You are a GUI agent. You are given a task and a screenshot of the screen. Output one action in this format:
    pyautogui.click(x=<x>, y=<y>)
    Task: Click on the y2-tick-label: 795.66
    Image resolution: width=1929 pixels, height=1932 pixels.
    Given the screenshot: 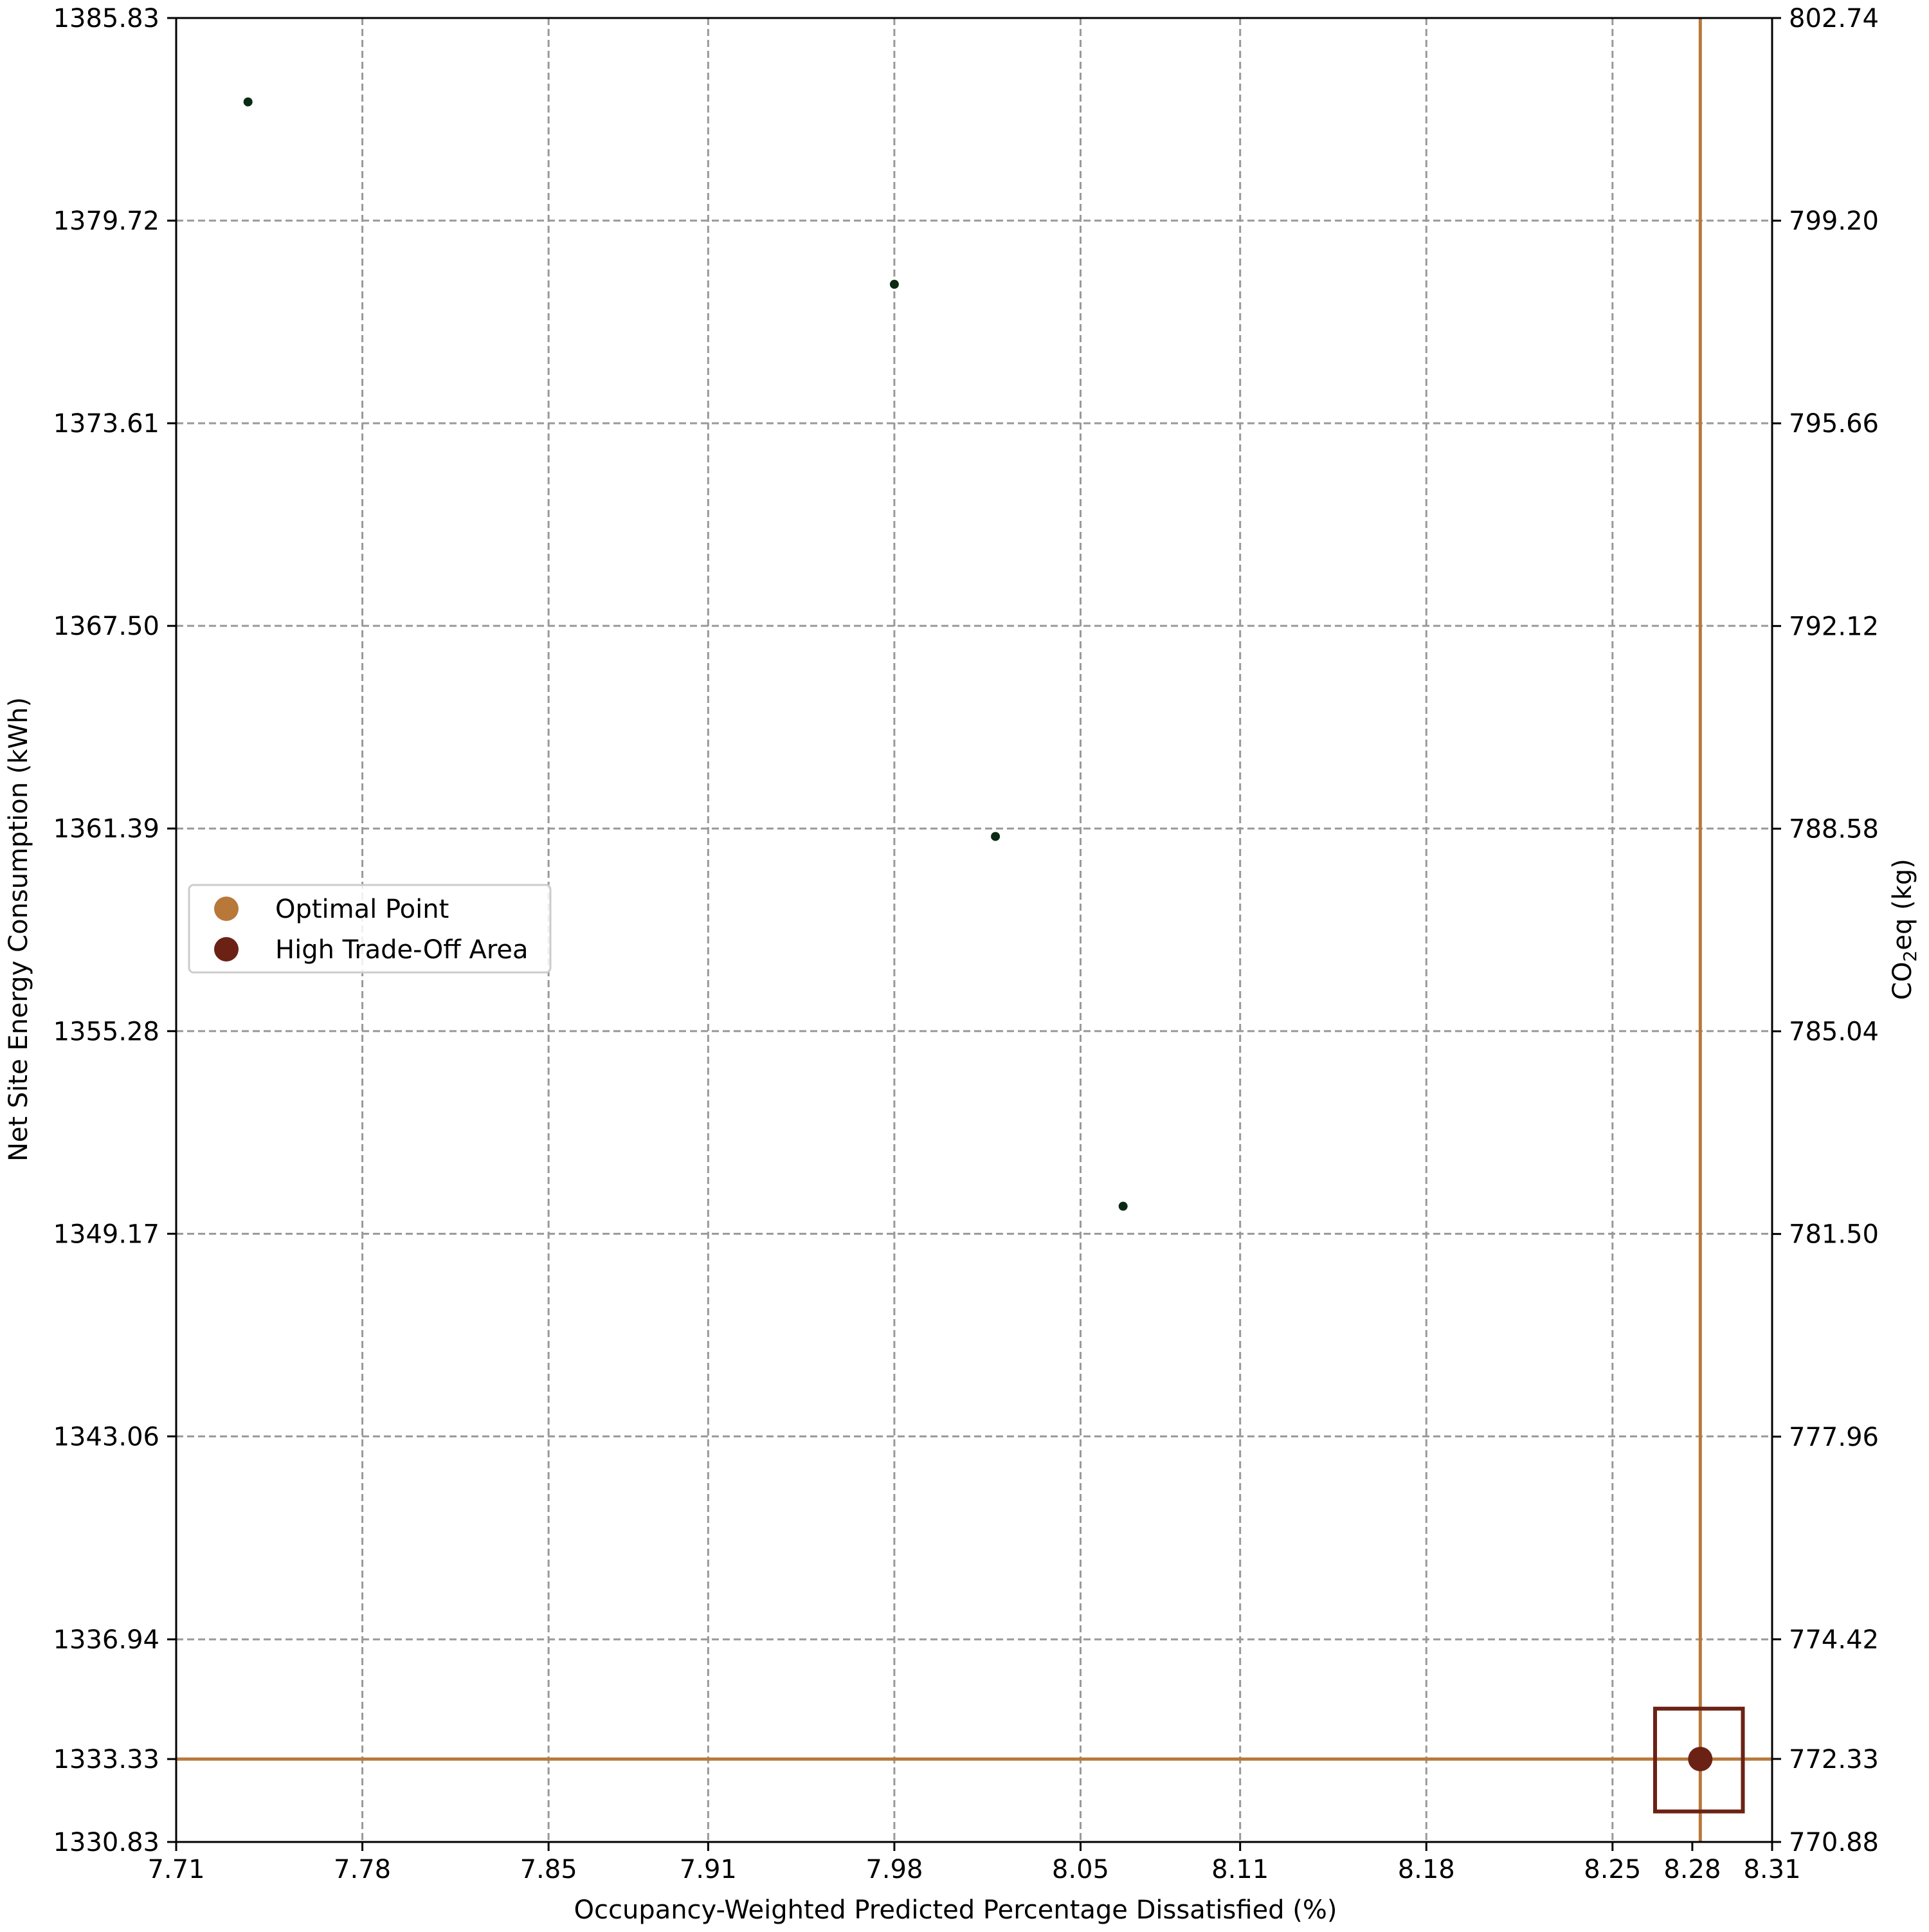 What is the action you would take?
    pyautogui.click(x=1834, y=424)
    